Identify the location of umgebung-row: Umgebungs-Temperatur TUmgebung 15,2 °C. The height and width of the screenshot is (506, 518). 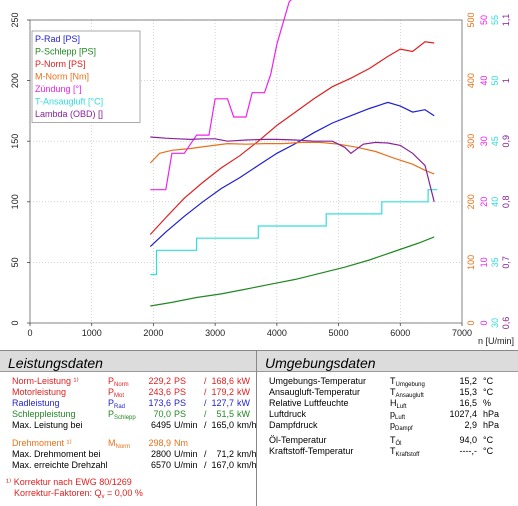
(387, 382).